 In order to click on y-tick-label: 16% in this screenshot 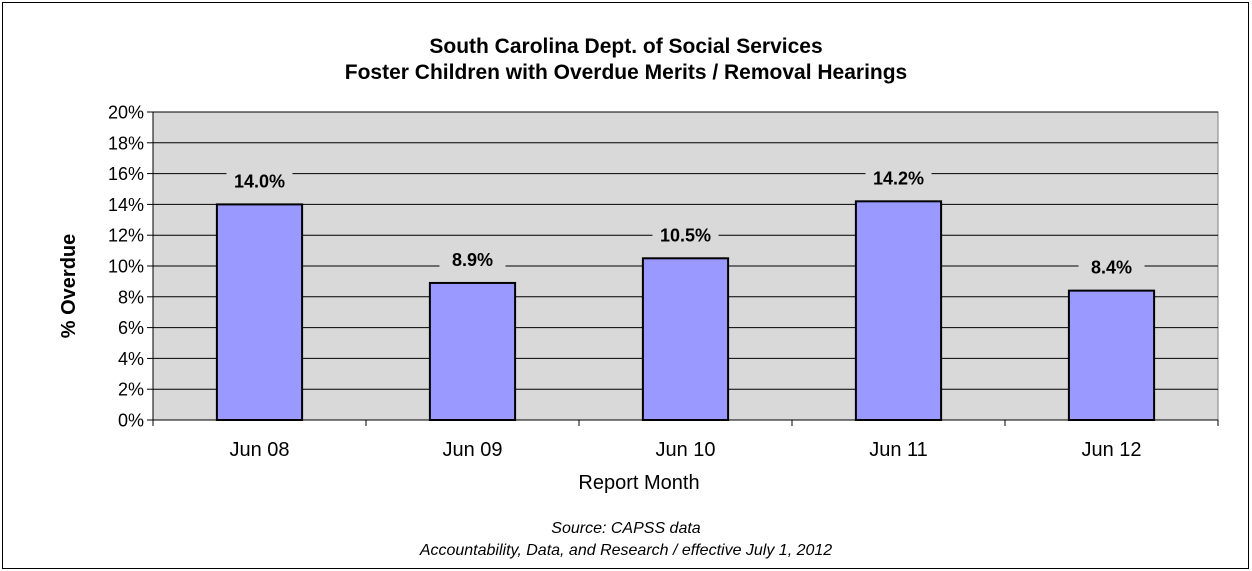, I will do `click(126, 174)`.